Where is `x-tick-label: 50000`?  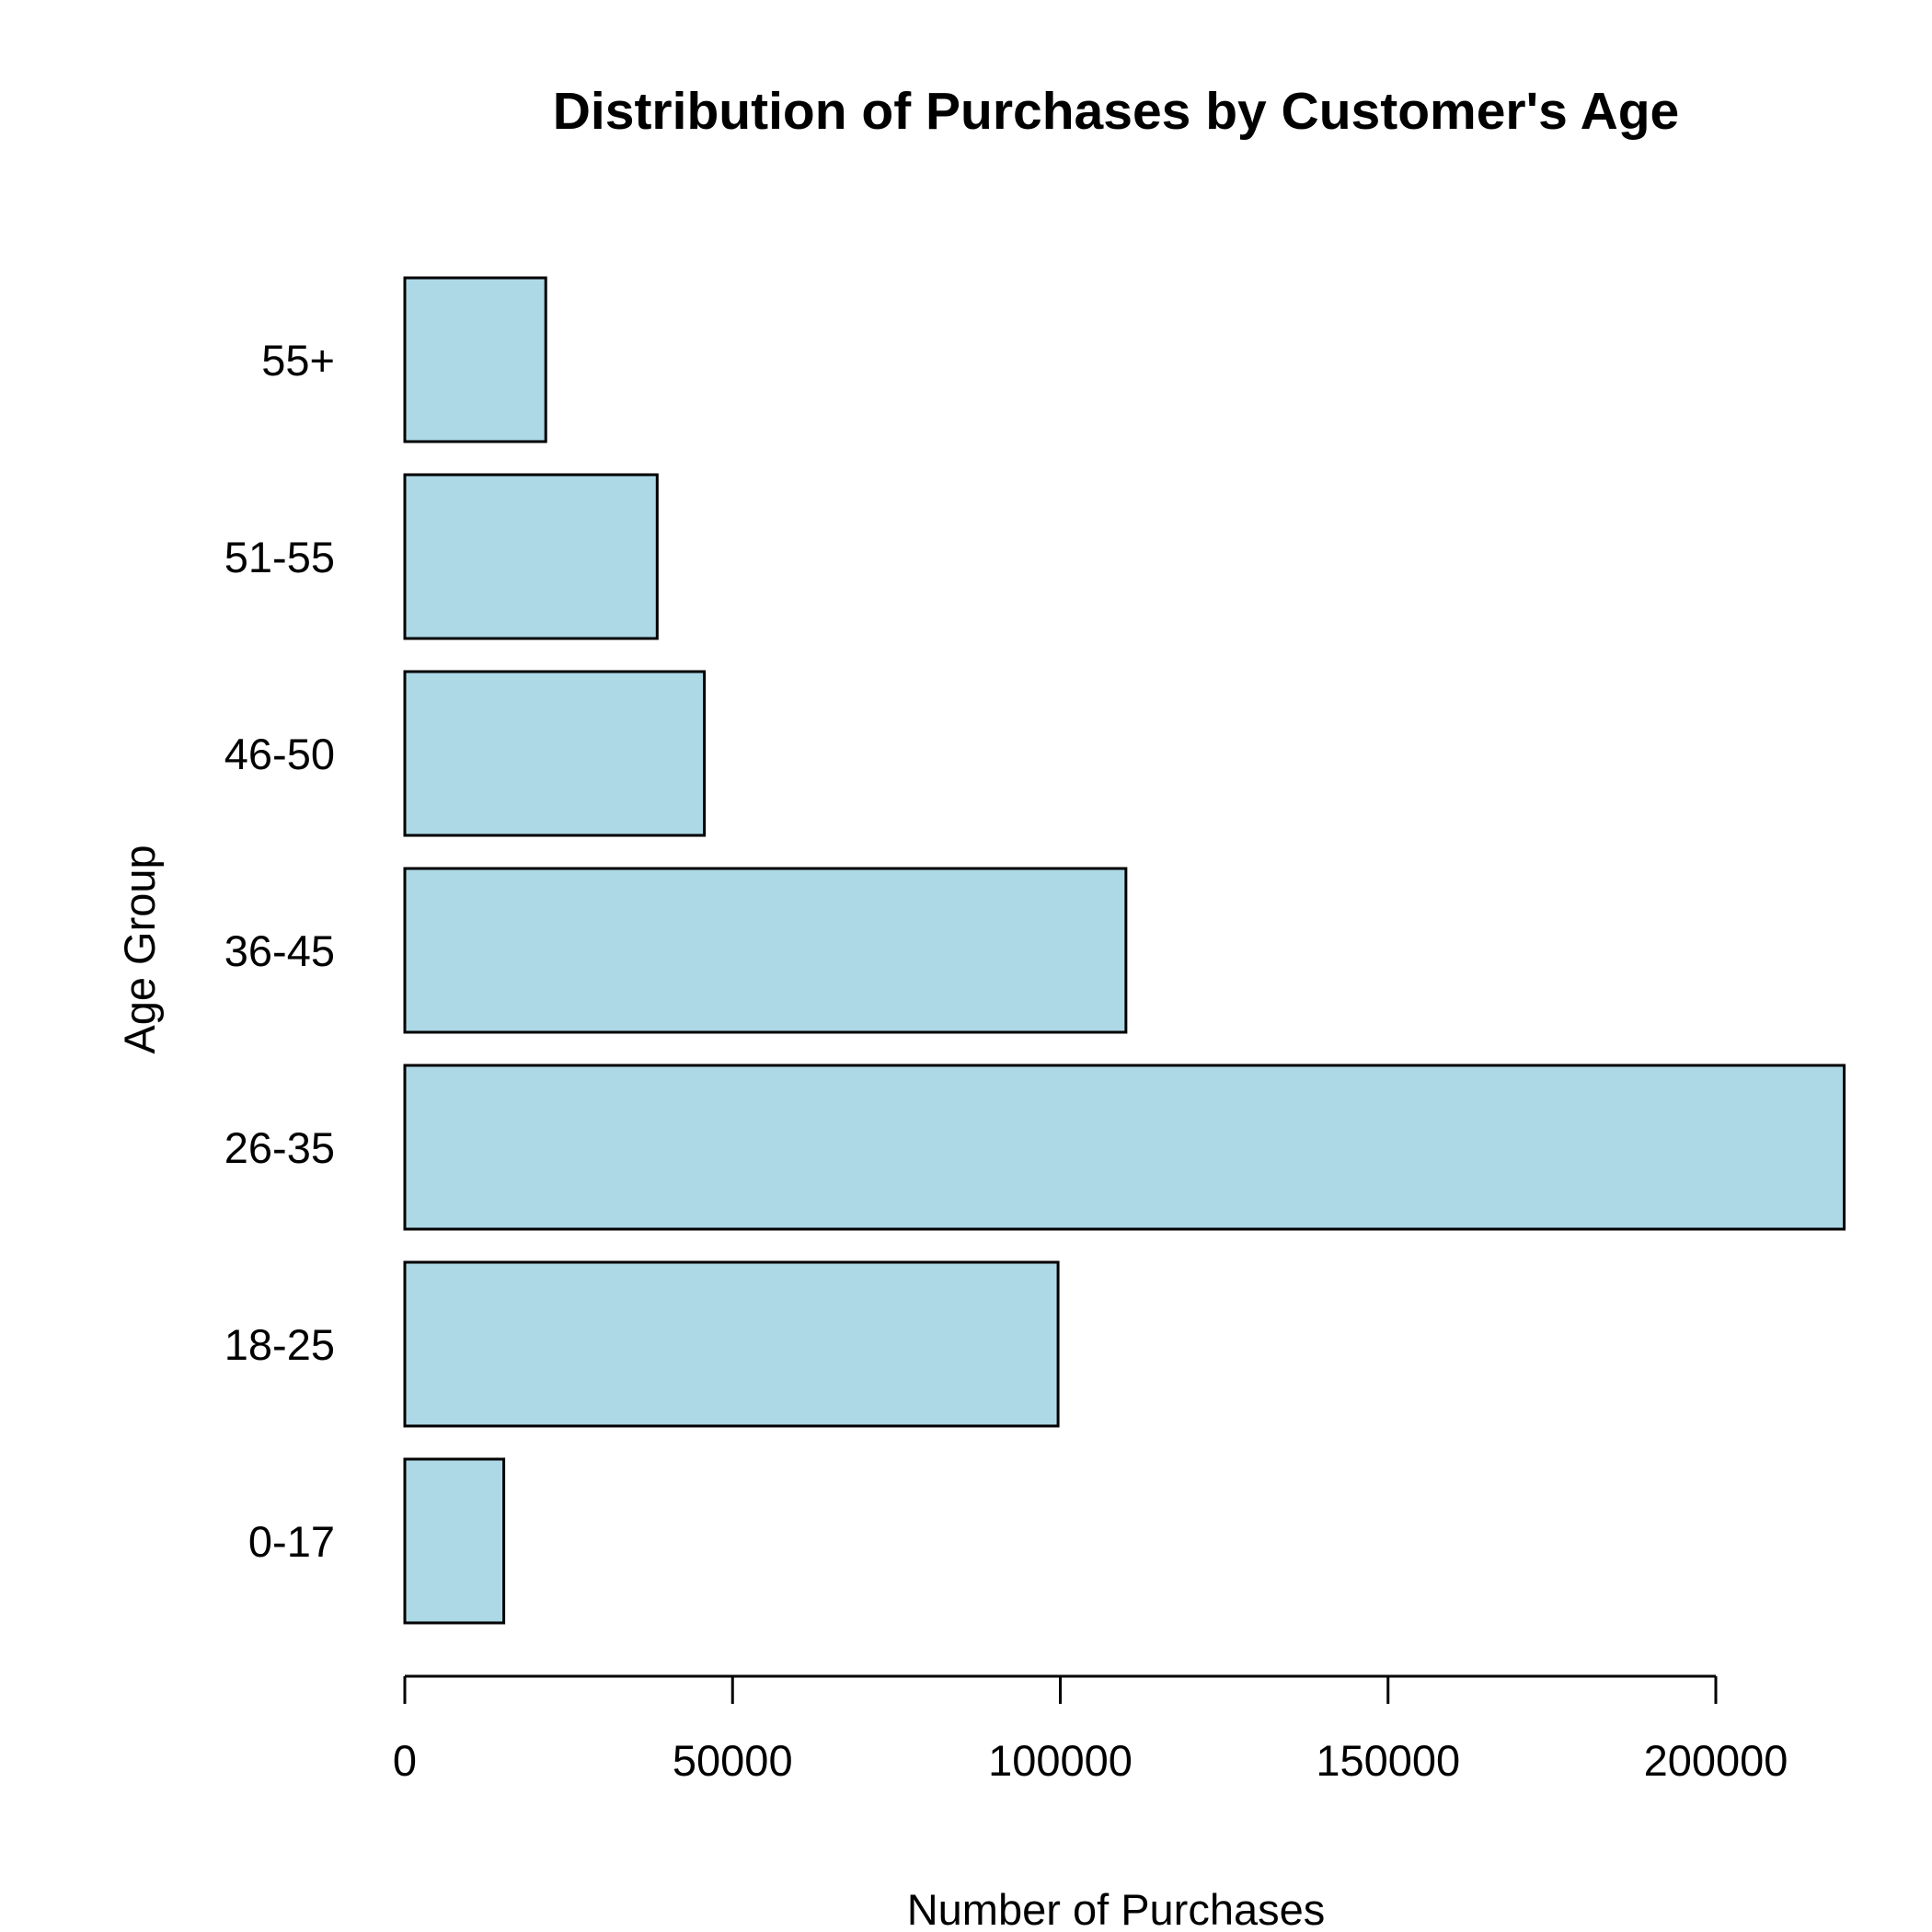
x-tick-label: 50000 is located at coordinates (733, 1760).